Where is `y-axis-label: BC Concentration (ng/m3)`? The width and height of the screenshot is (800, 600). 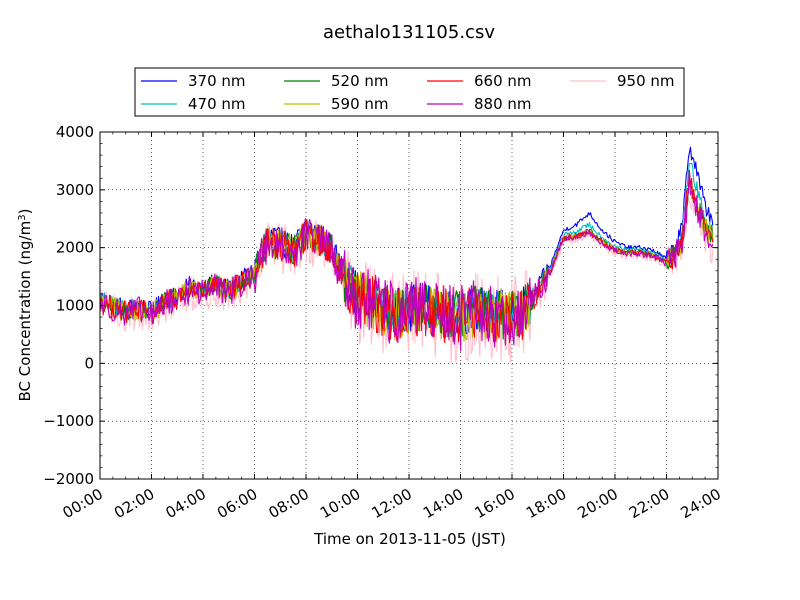
y-axis-label: BC Concentration (ng/m3) is located at coordinates (25, 305).